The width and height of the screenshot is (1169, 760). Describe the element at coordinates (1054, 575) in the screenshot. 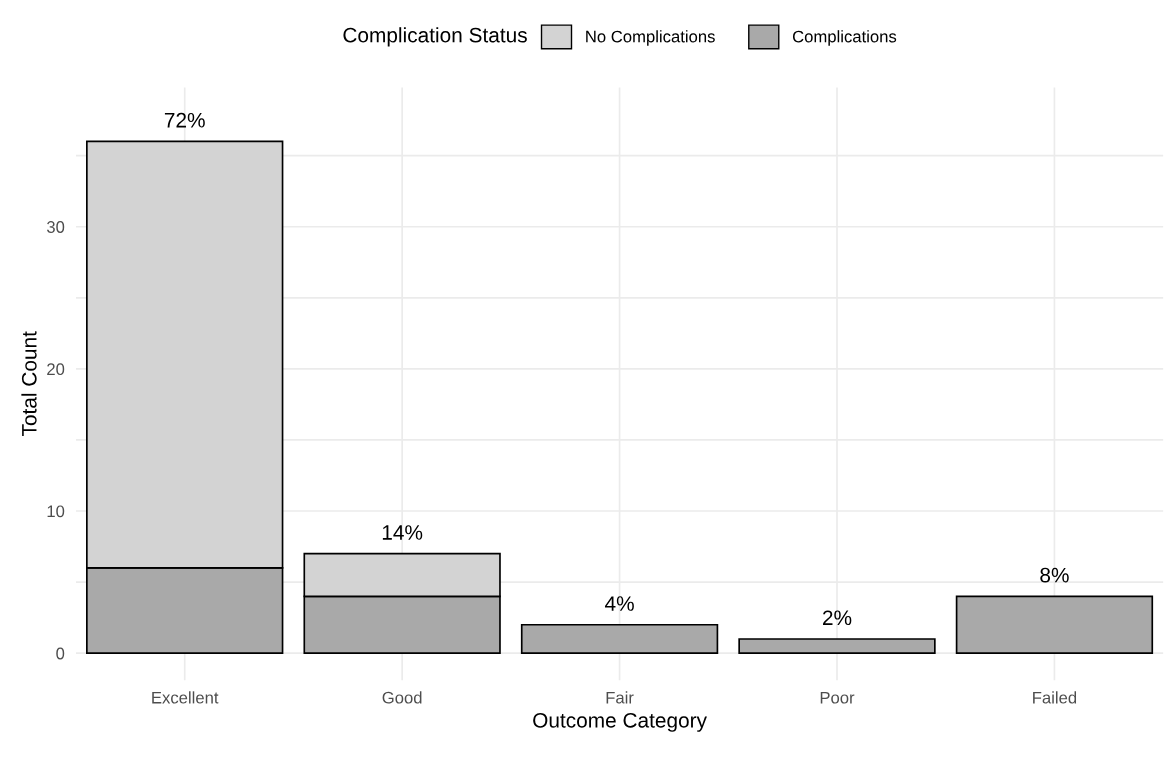

I see `annotation: 8%` at that location.